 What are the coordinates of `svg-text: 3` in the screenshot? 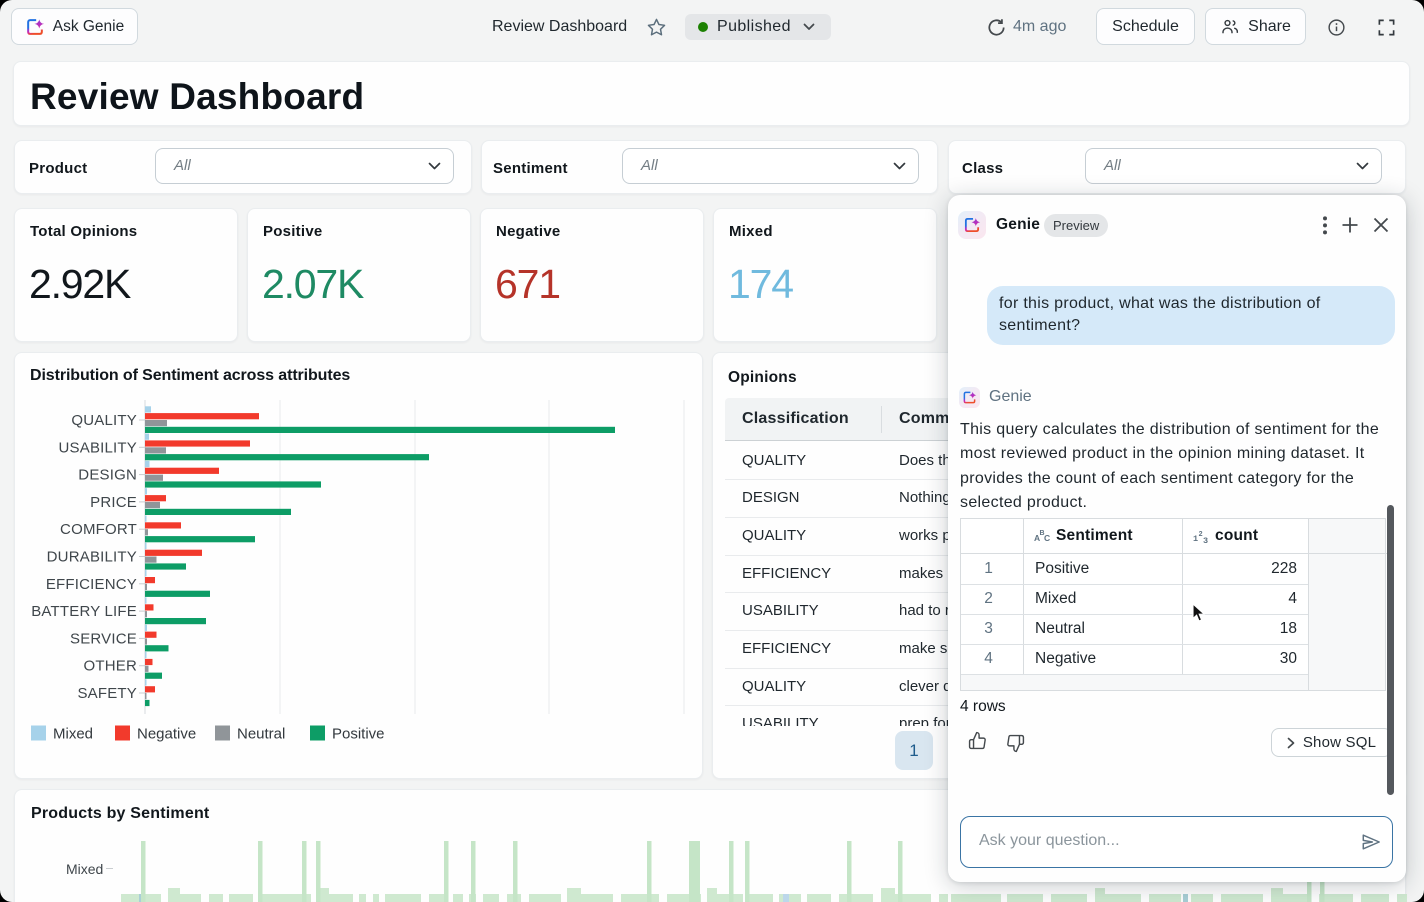 It's located at (1205, 540).